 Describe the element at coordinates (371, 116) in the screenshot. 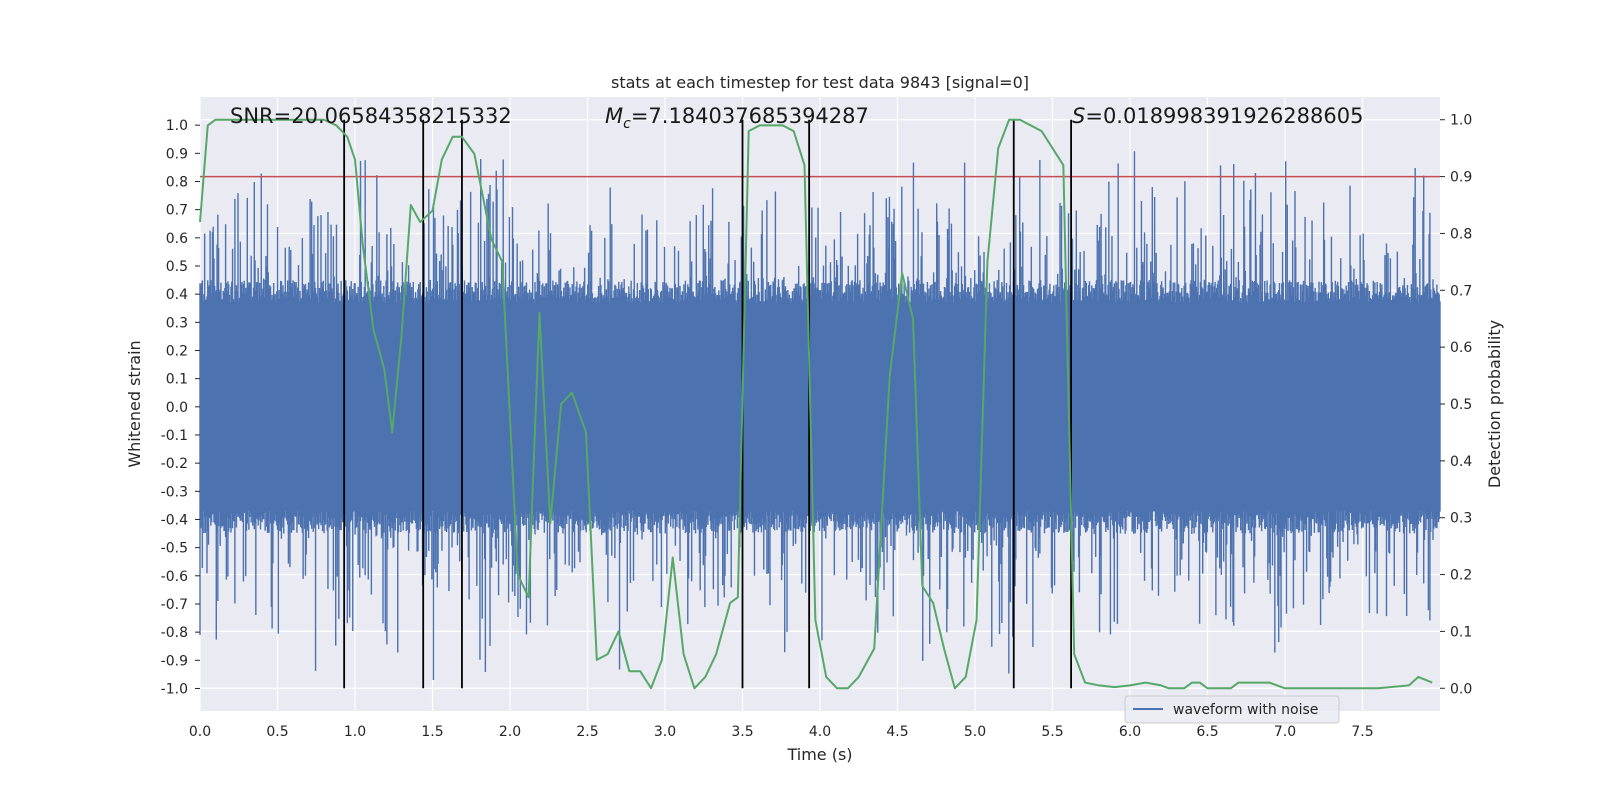

I see `snr-annotation: SNR=20.06584358215332` at that location.